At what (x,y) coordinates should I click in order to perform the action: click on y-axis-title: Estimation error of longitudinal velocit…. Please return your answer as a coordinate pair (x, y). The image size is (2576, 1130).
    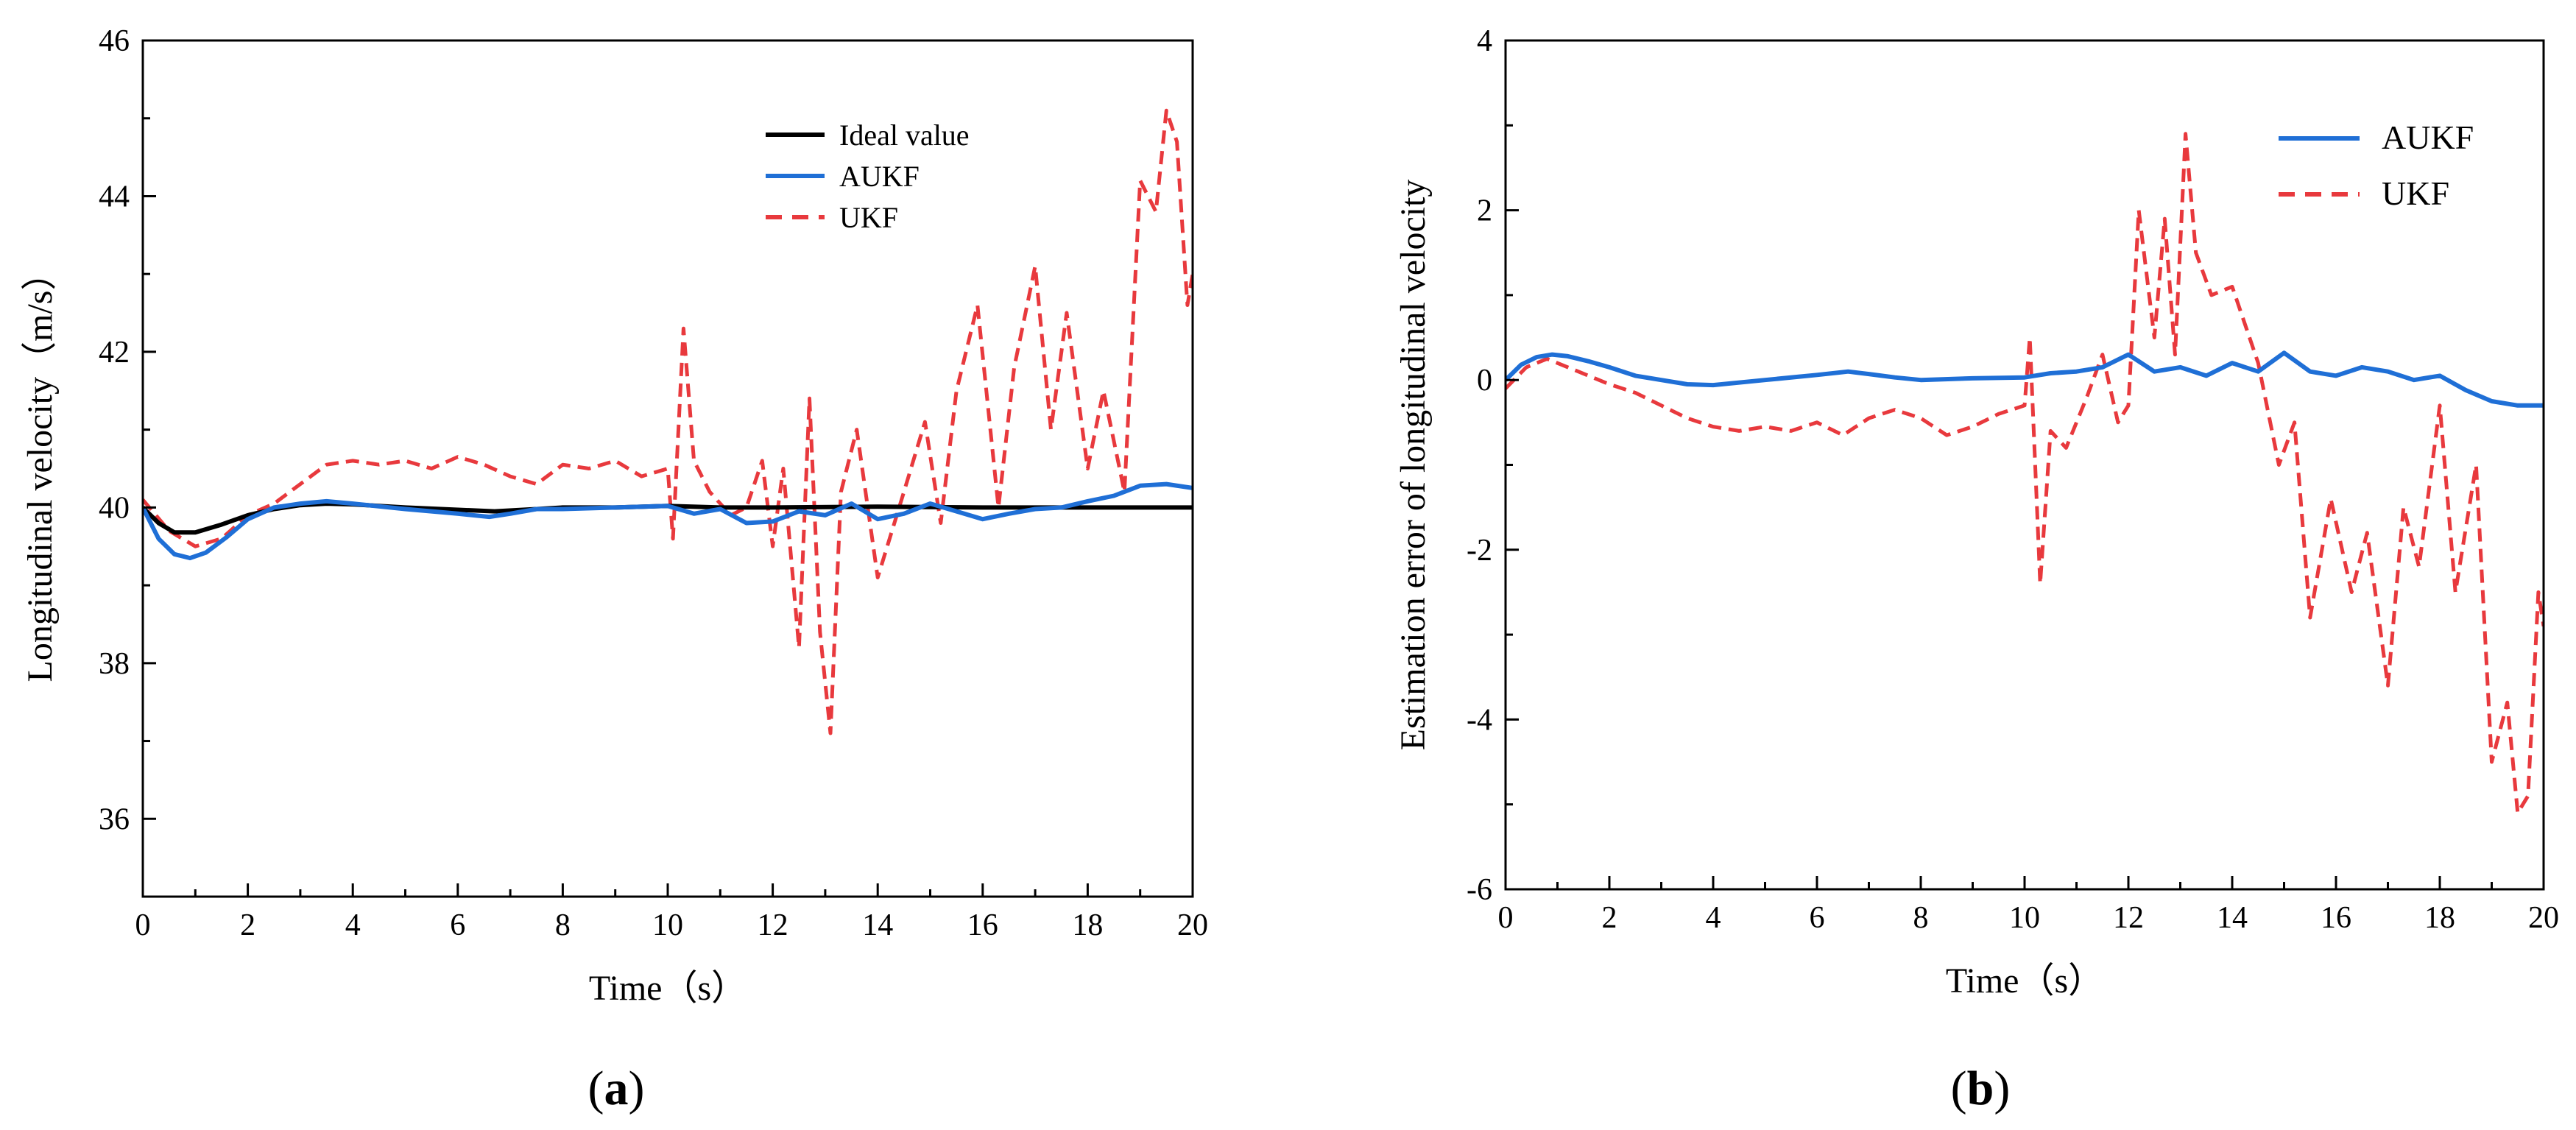
    Looking at the image, I should click on (1413, 465).